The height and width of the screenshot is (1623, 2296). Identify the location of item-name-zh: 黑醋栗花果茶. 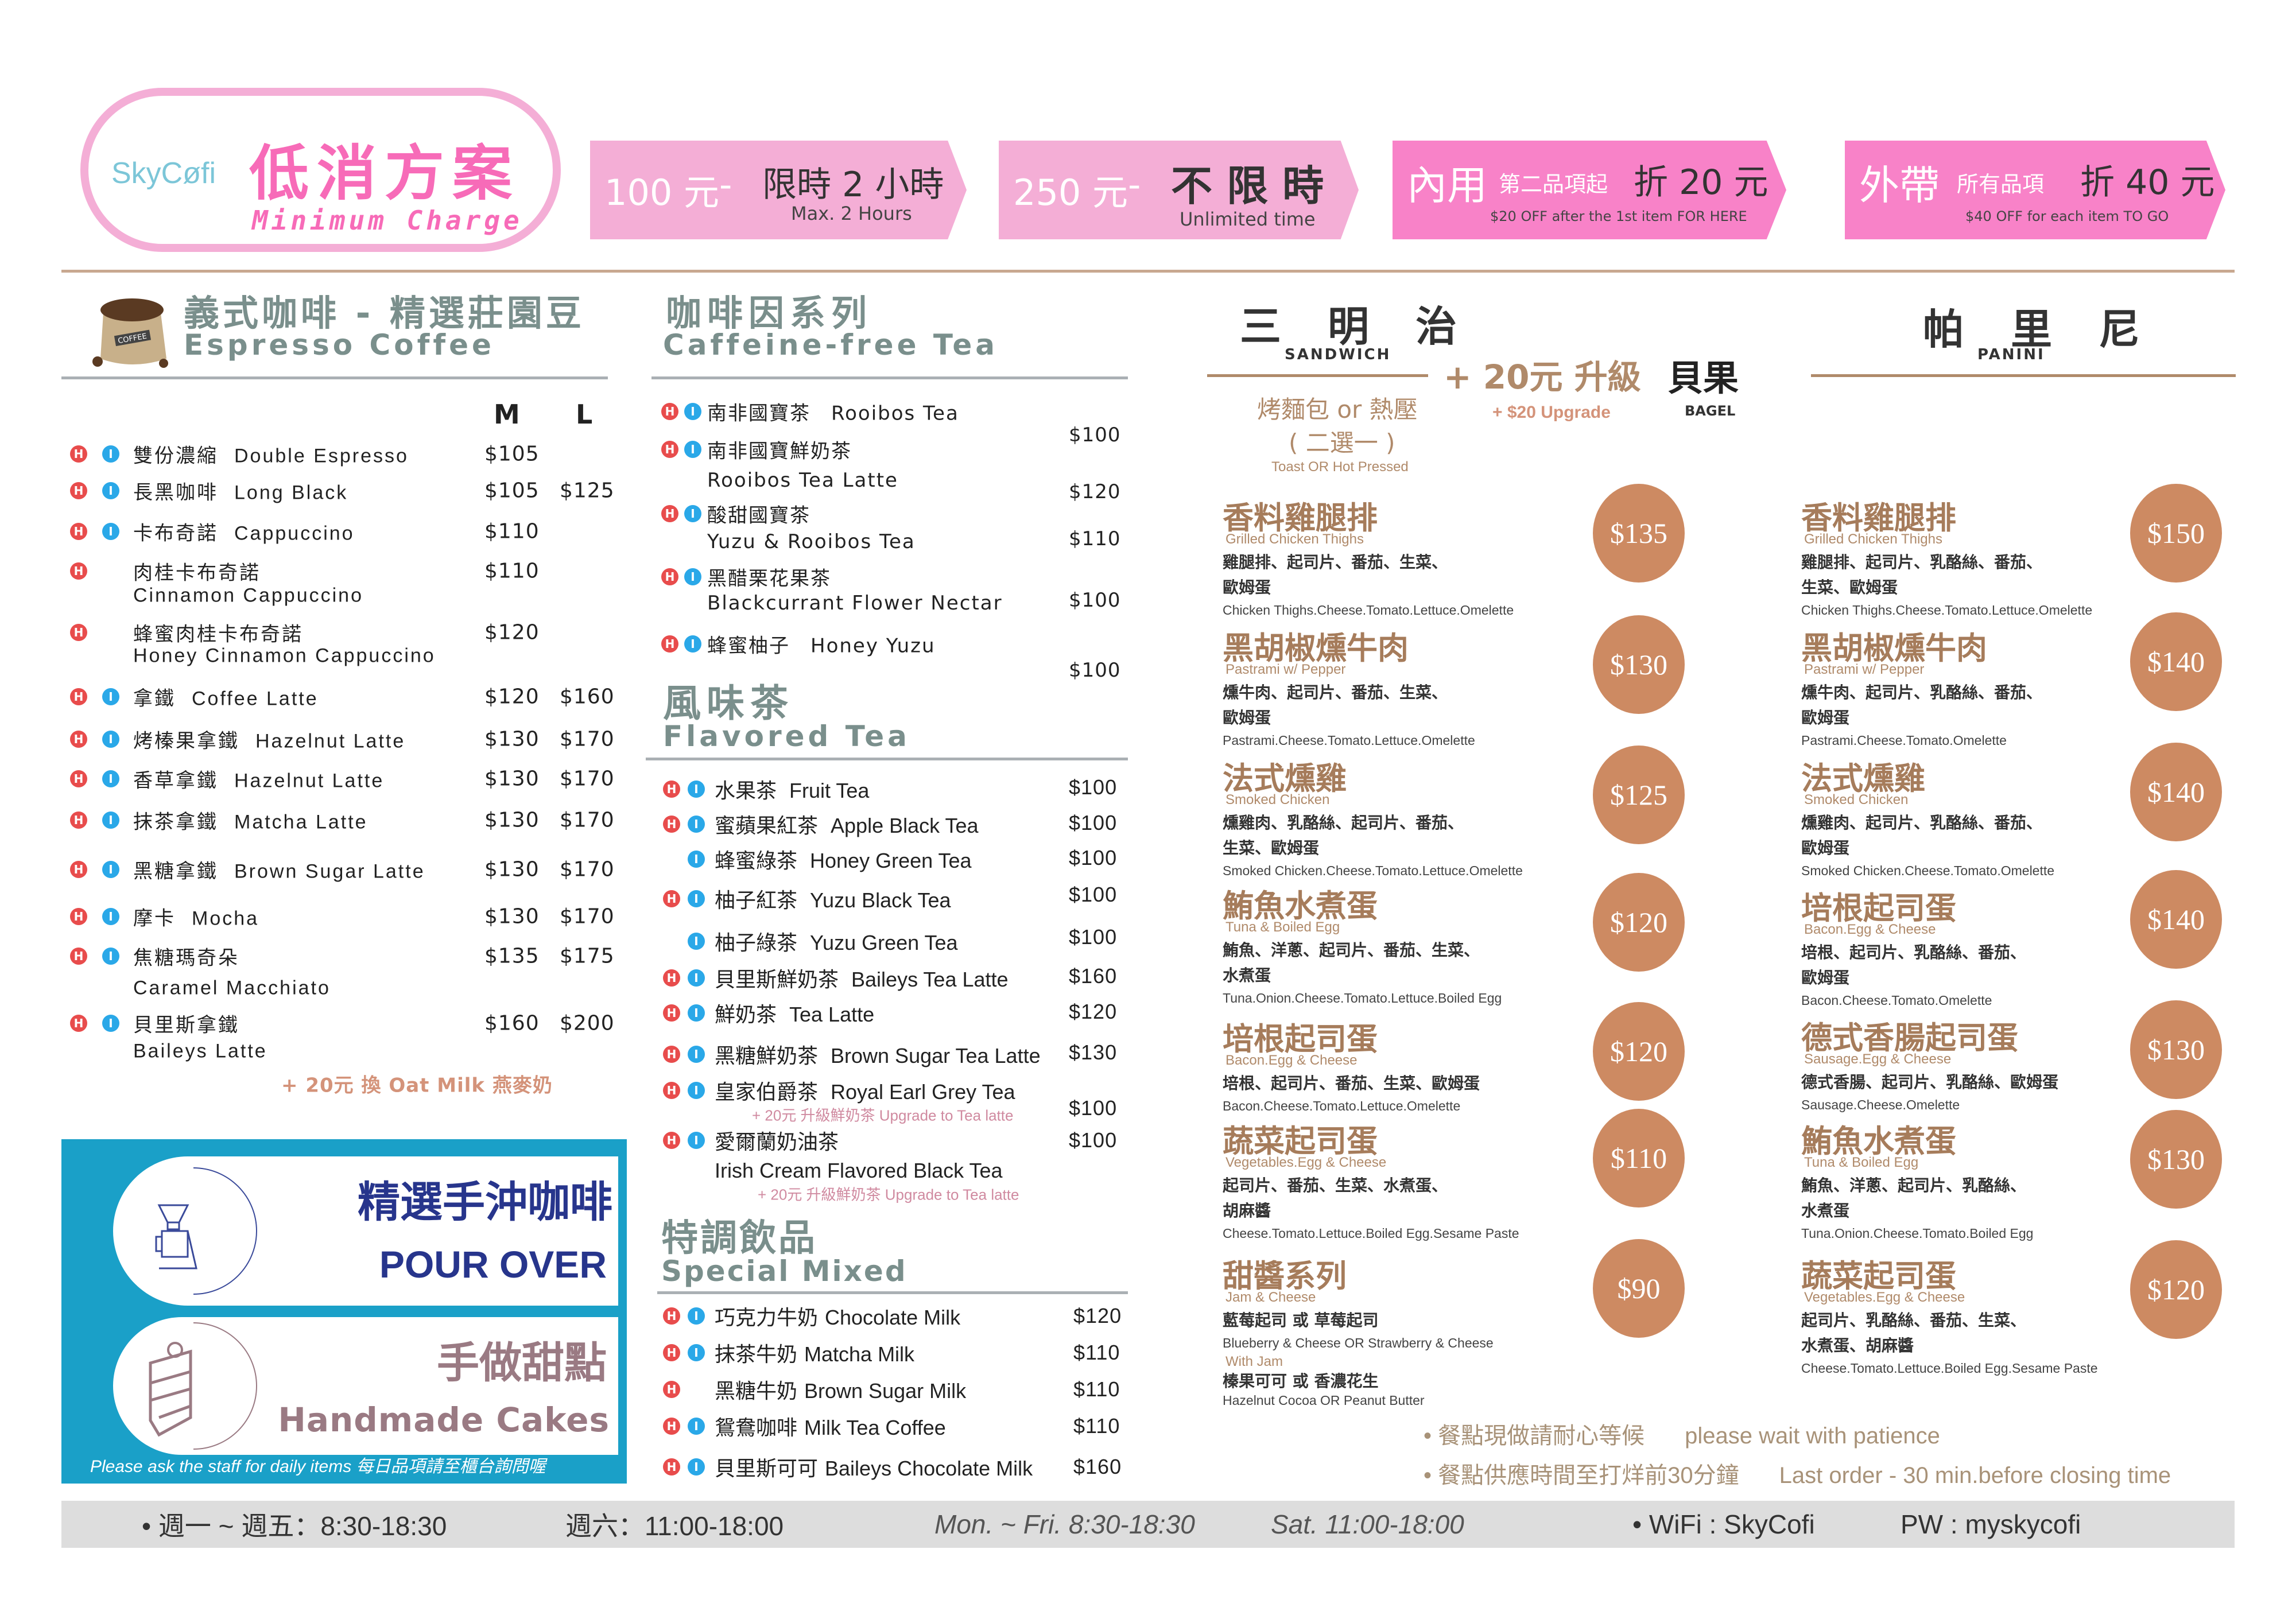
(769, 579).